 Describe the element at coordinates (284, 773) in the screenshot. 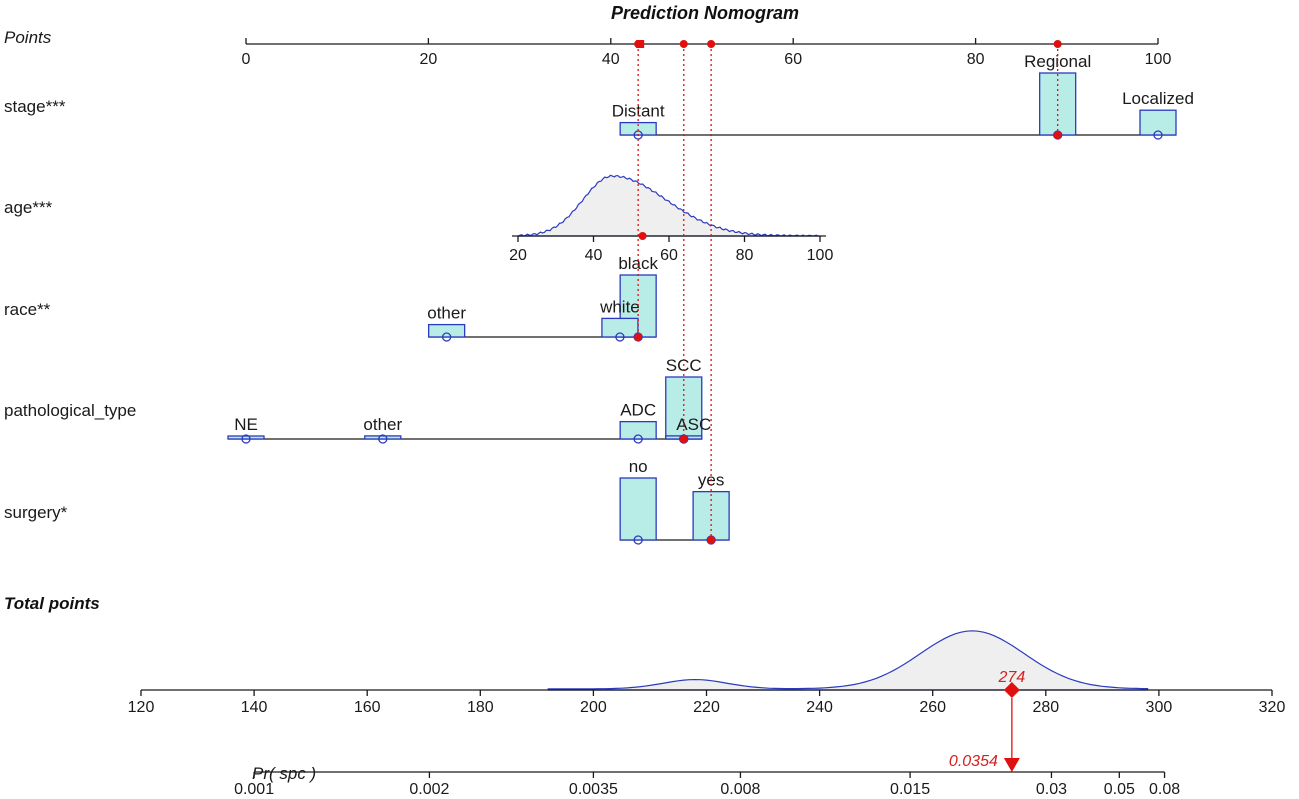

I see `probability-axis-label: Pr( spc )` at that location.